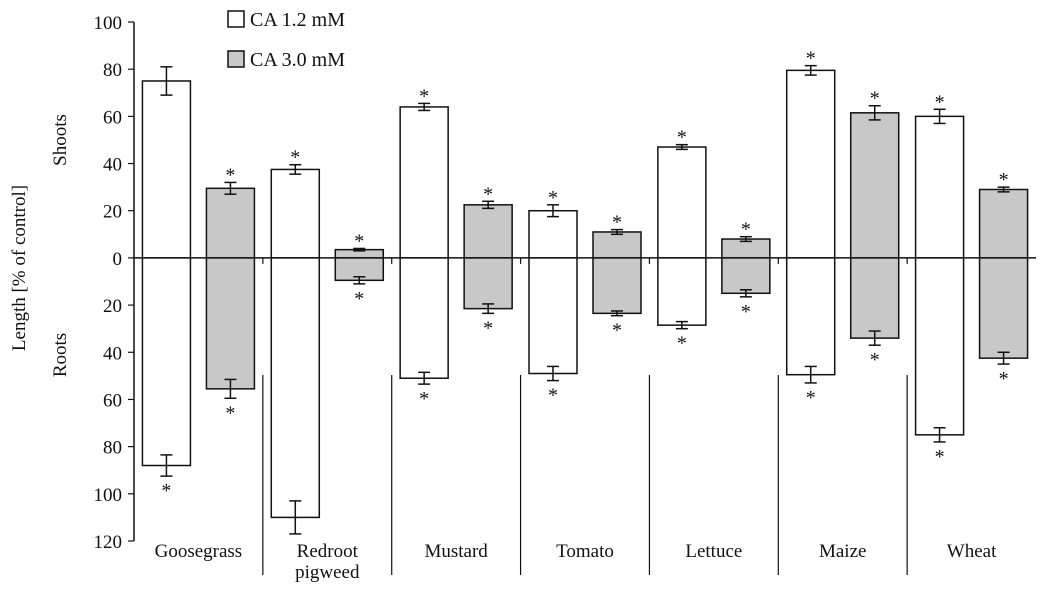  What do you see at coordinates (553, 373) in the screenshot?
I see `error-bar-roots-ca-1-2-mm-tomato` at bounding box center [553, 373].